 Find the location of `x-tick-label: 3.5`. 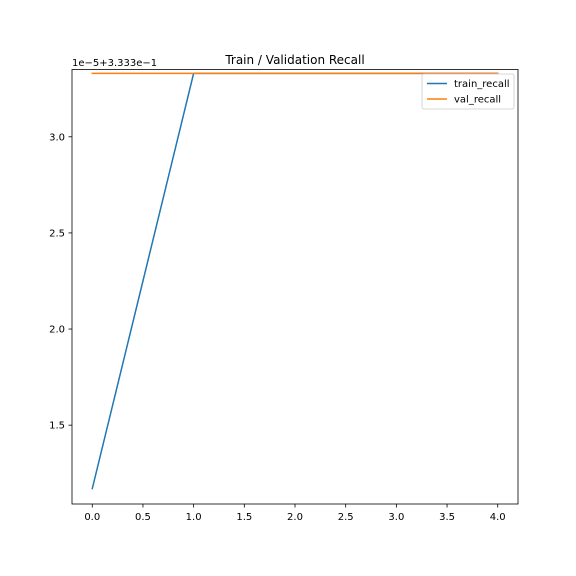

x-tick-label: 3.5 is located at coordinates (447, 517).